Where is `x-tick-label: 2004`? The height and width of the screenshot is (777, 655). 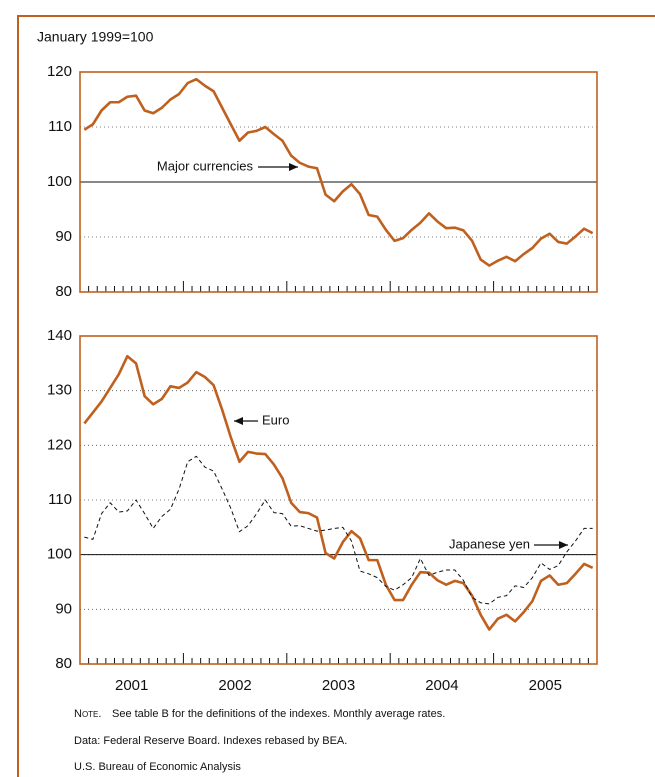
x-tick-label: 2004 is located at coordinates (441, 685).